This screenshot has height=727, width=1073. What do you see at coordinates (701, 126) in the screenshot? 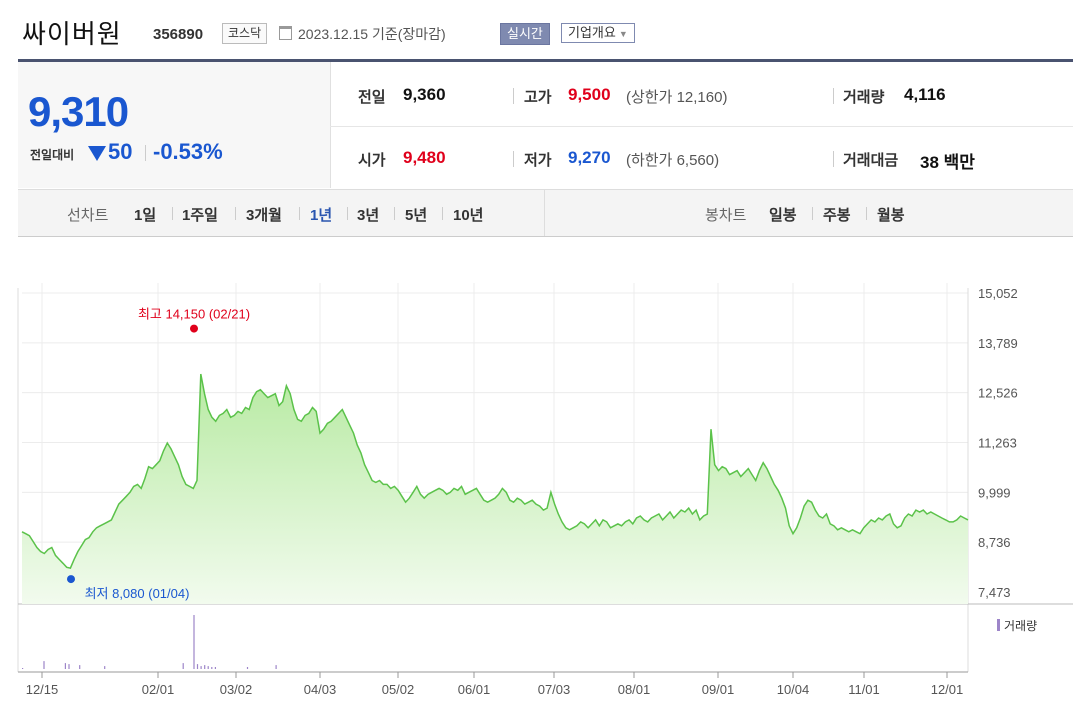
I see `stats-divider` at bounding box center [701, 126].